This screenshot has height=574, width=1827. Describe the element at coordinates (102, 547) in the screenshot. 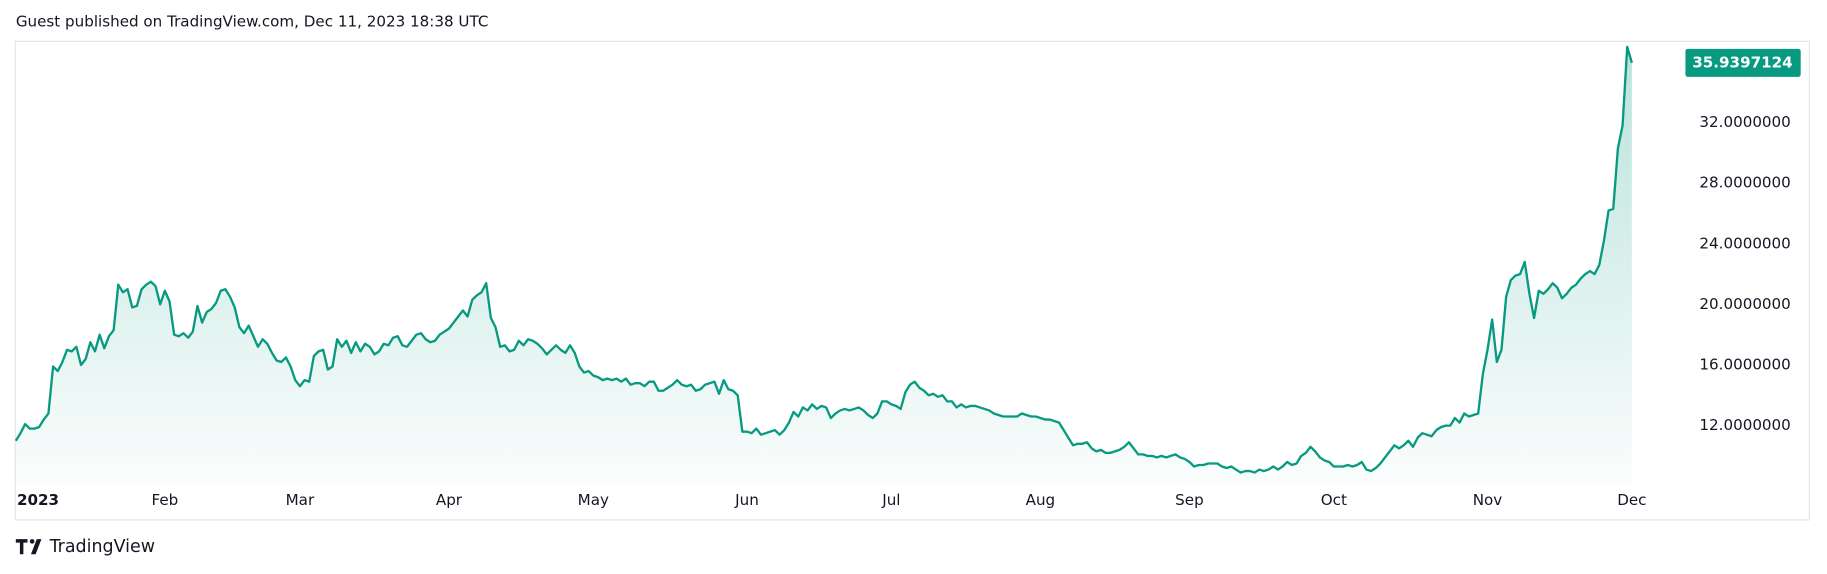

I see `brand-name: TradingView` at that location.